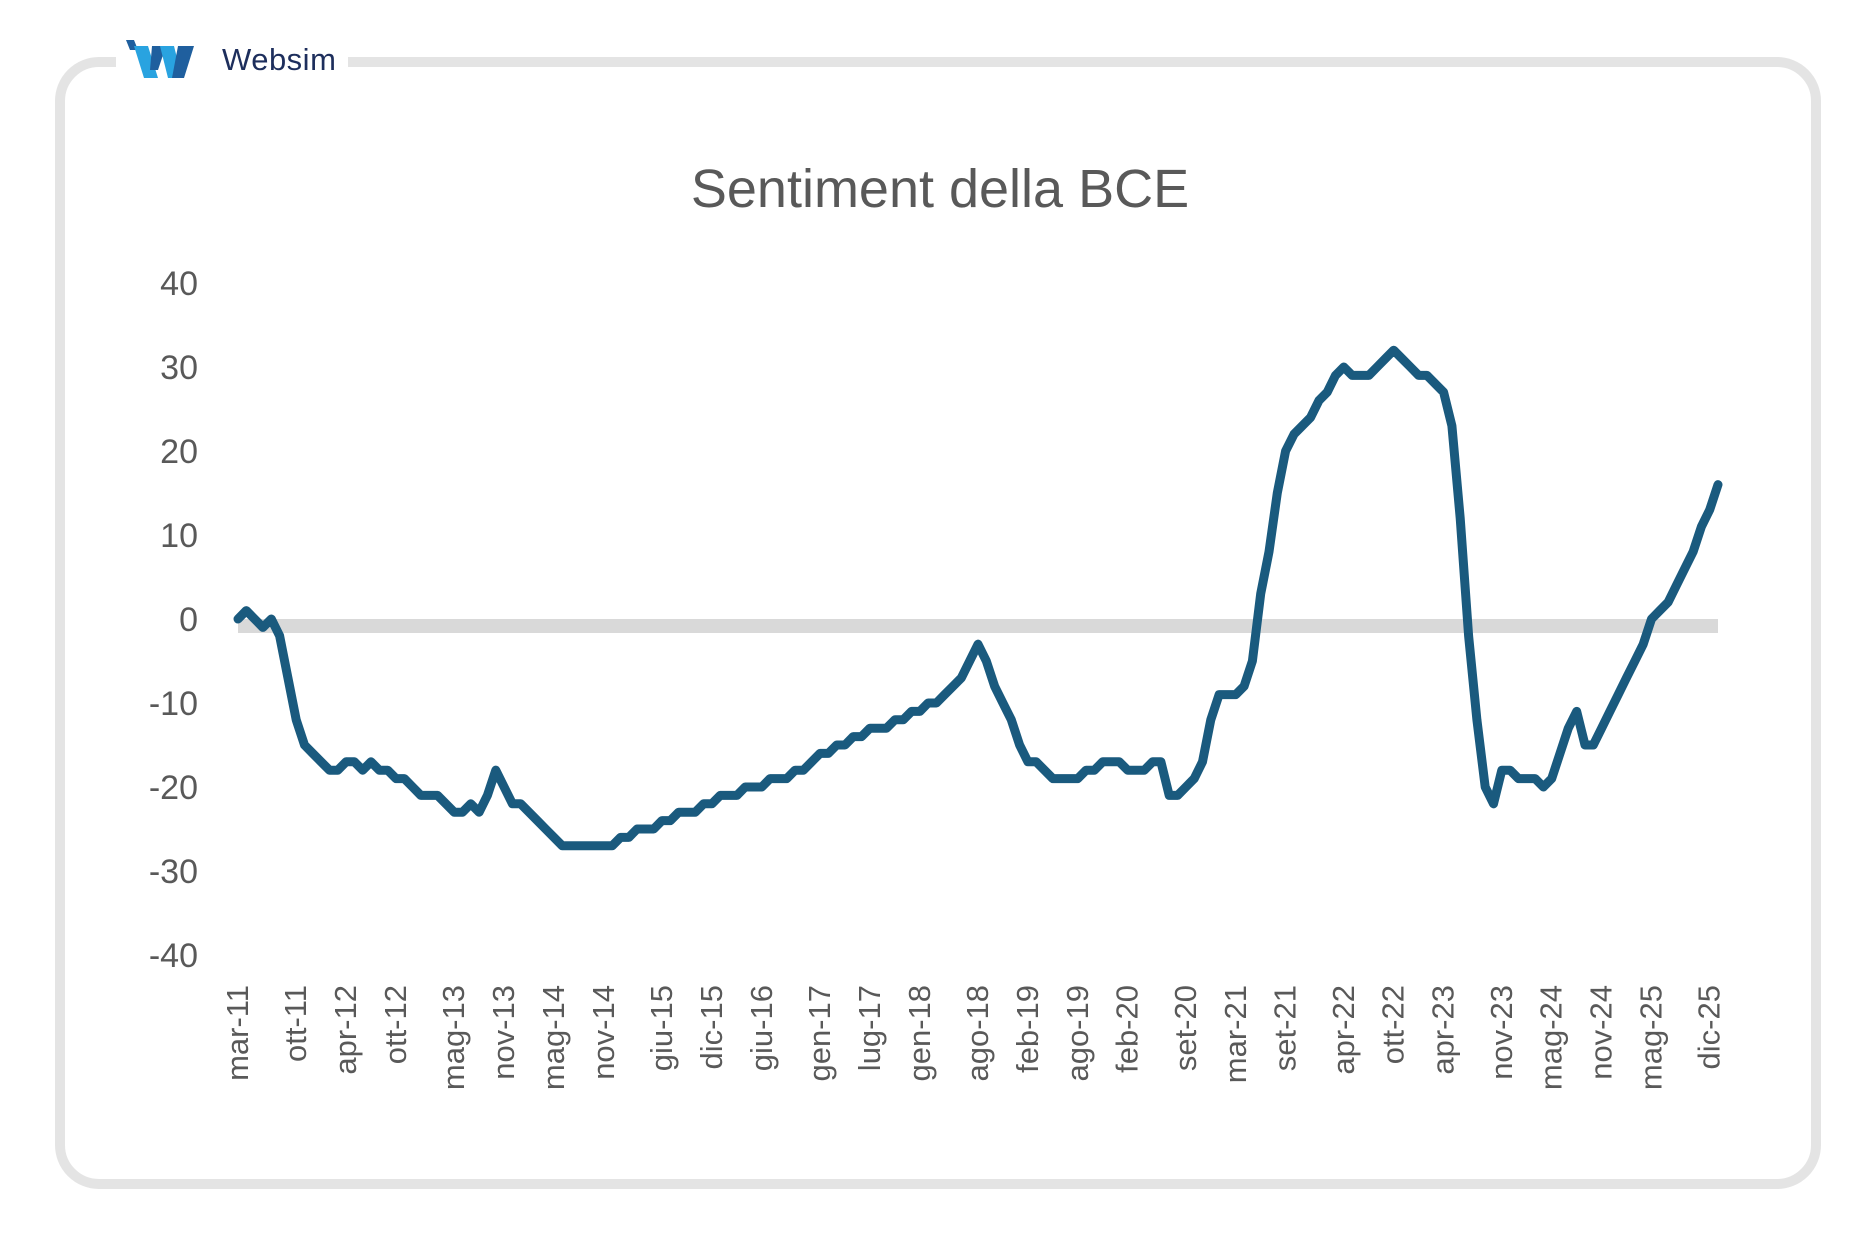 Image resolution: width=1876 pixels, height=1248 pixels. I want to click on x-tick-label: nov-13, so click(503, 1032).